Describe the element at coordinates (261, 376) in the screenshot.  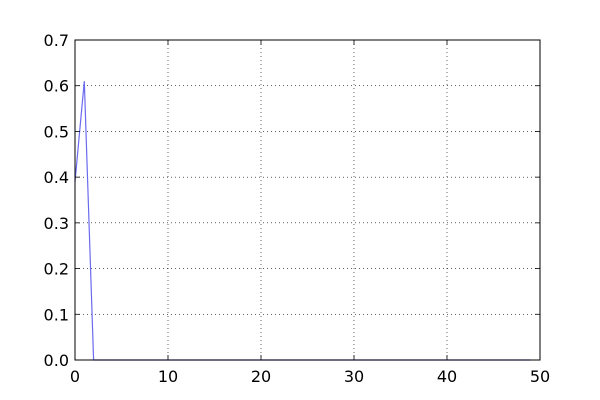
I see `x-tick-label: 20` at that location.